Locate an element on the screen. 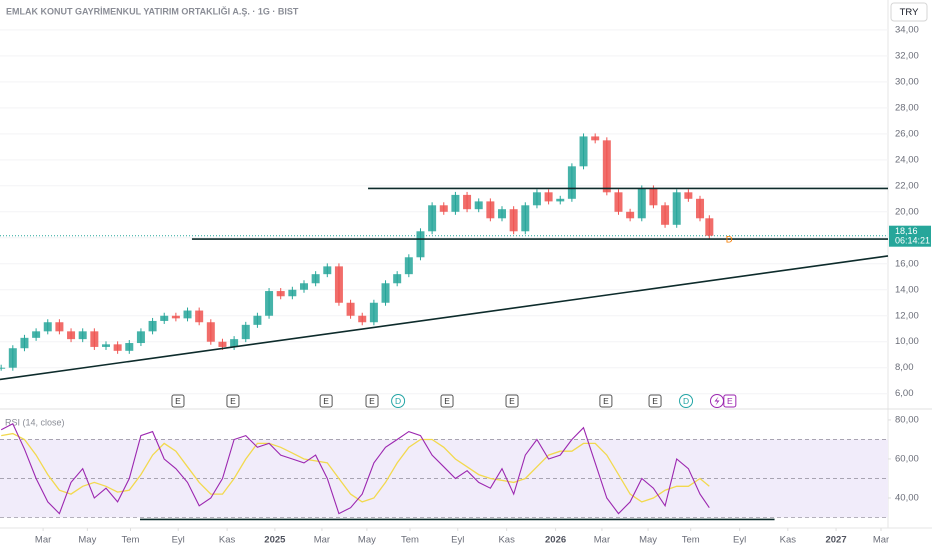 This screenshot has height=550, width=932. dividend-marker: D is located at coordinates (729, 240).